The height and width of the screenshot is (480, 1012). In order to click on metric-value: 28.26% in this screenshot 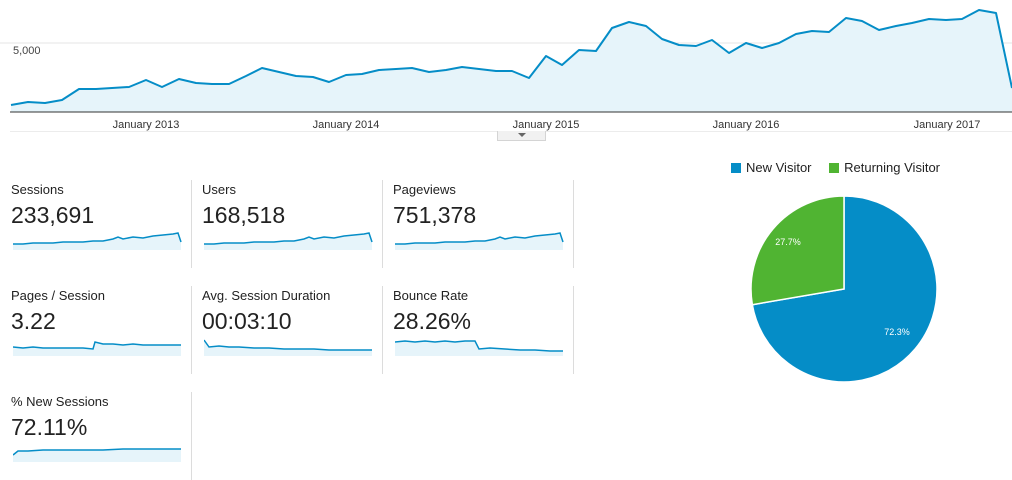, I will do `click(432, 321)`.